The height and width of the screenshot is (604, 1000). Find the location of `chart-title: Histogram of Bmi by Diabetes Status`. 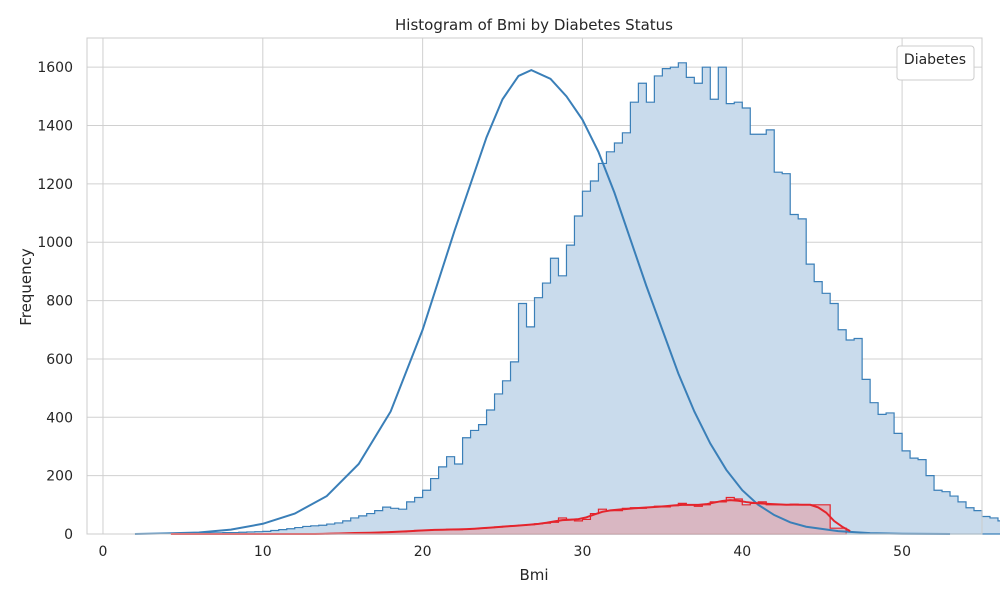

chart-title: Histogram of Bmi by Diabetes Status is located at coordinates (534, 25).